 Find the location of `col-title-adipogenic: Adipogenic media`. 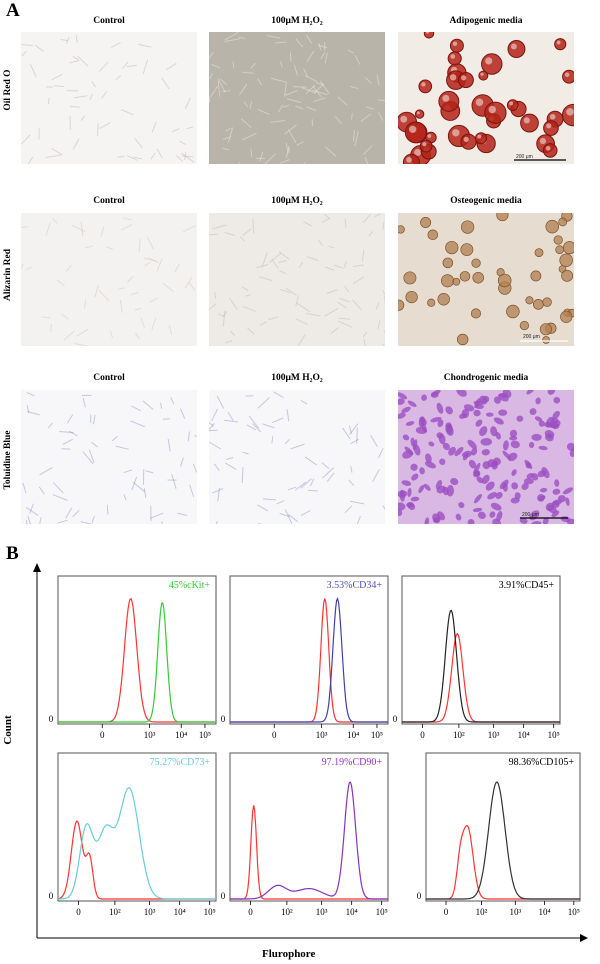

col-title-adipogenic: Adipogenic media is located at coordinates (486, 21).